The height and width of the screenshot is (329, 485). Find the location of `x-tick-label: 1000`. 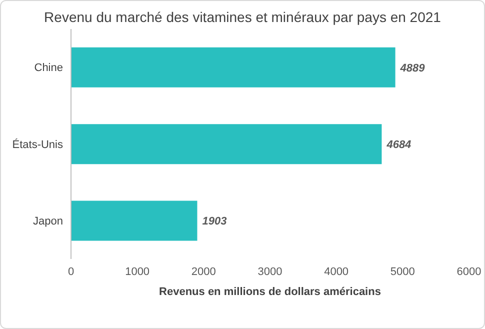

x-tick-label: 1000 is located at coordinates (137, 272).